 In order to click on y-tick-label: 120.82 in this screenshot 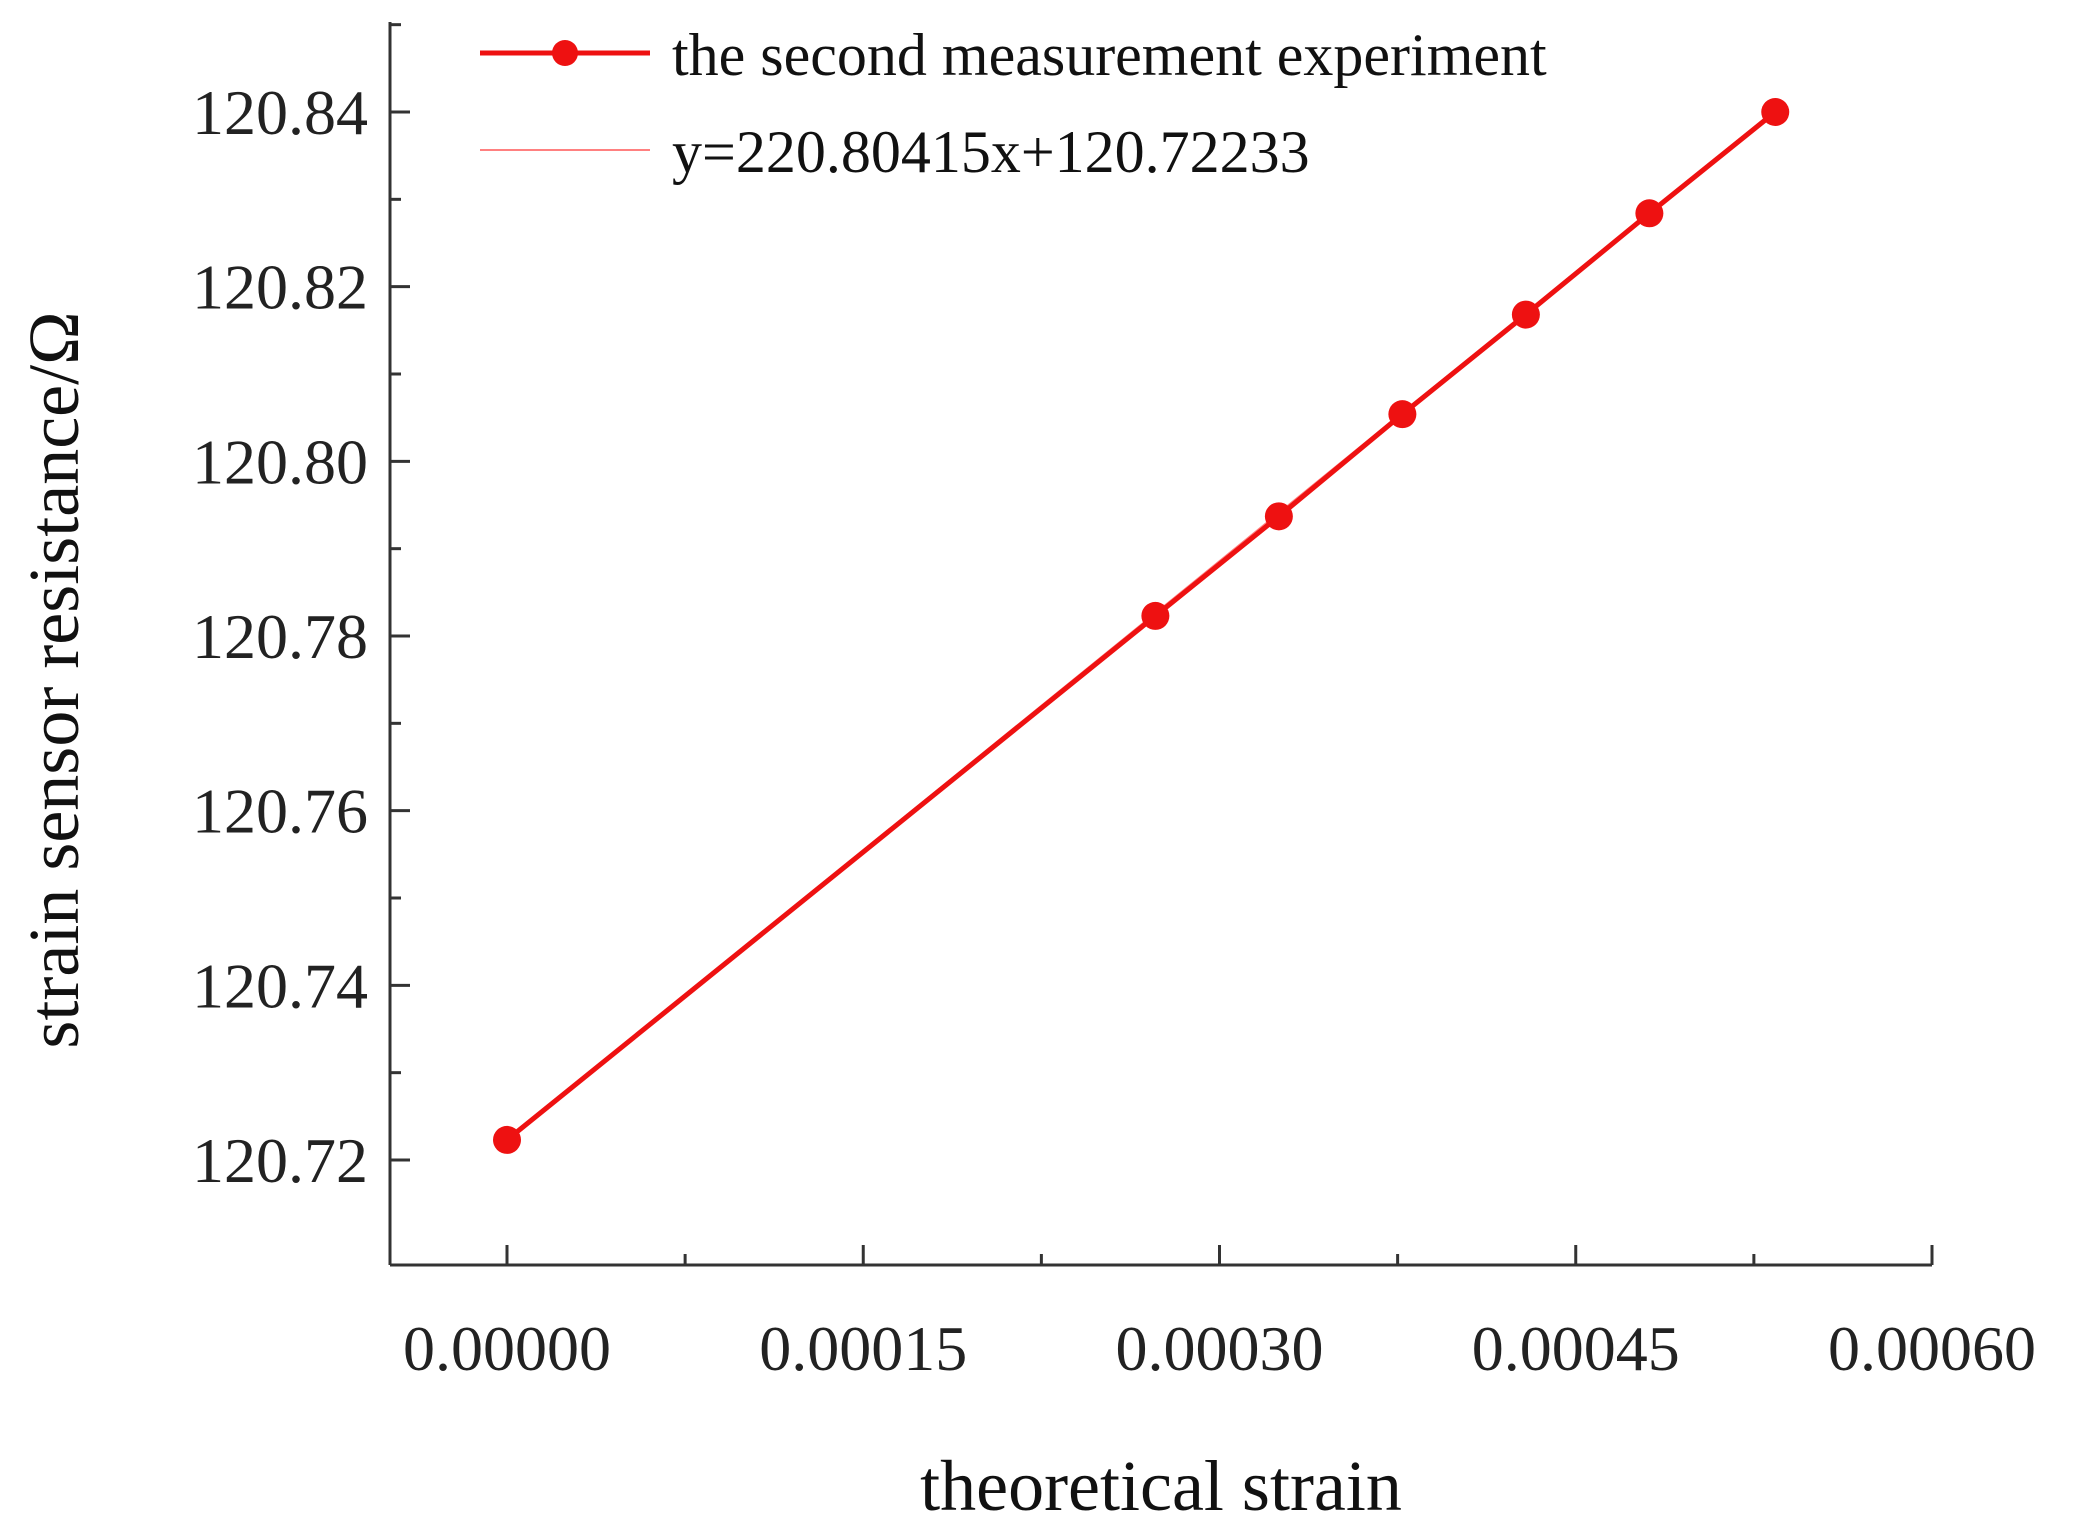, I will do `click(280, 287)`.